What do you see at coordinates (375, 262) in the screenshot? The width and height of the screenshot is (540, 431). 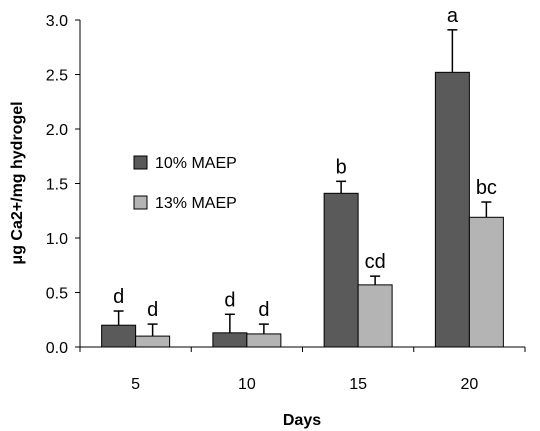 I see `significance-label: cd` at bounding box center [375, 262].